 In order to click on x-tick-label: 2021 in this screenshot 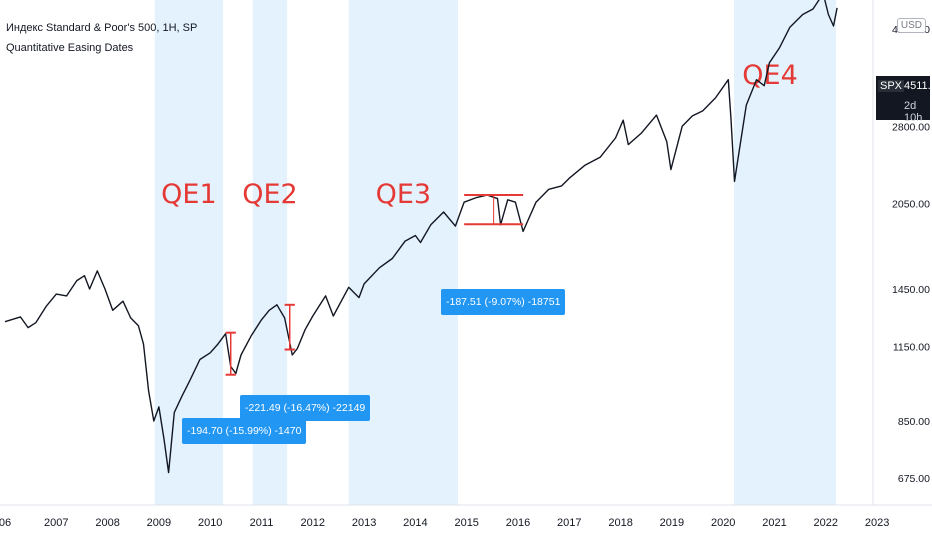, I will do `click(774, 523)`.